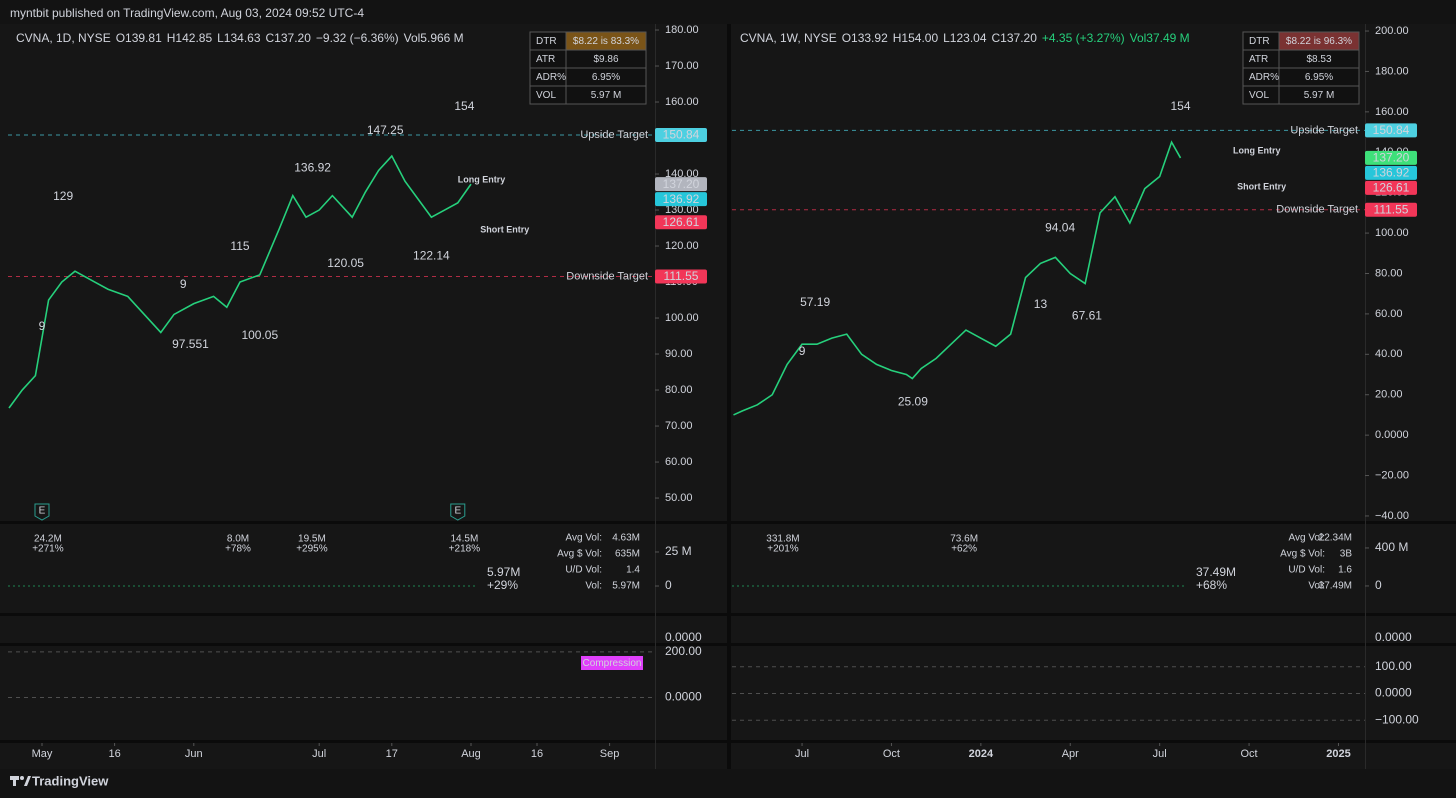 The width and height of the screenshot is (1456, 798). I want to click on compression-label: Compression, so click(612, 663).